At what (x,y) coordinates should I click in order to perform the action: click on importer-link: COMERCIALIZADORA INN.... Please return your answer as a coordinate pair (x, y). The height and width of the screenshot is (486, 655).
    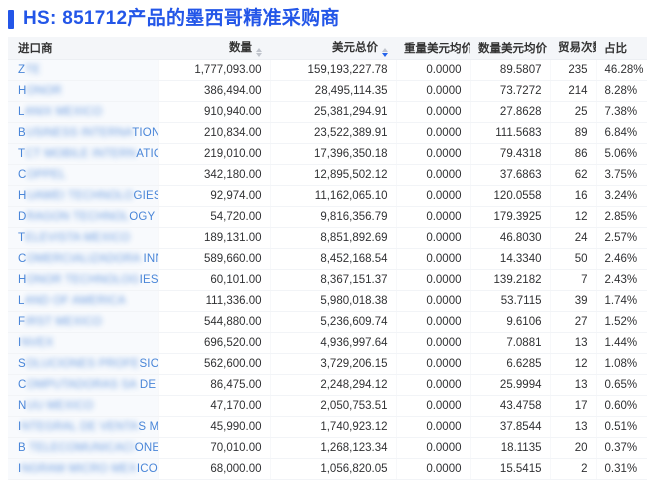
    Looking at the image, I should click on (87, 259).